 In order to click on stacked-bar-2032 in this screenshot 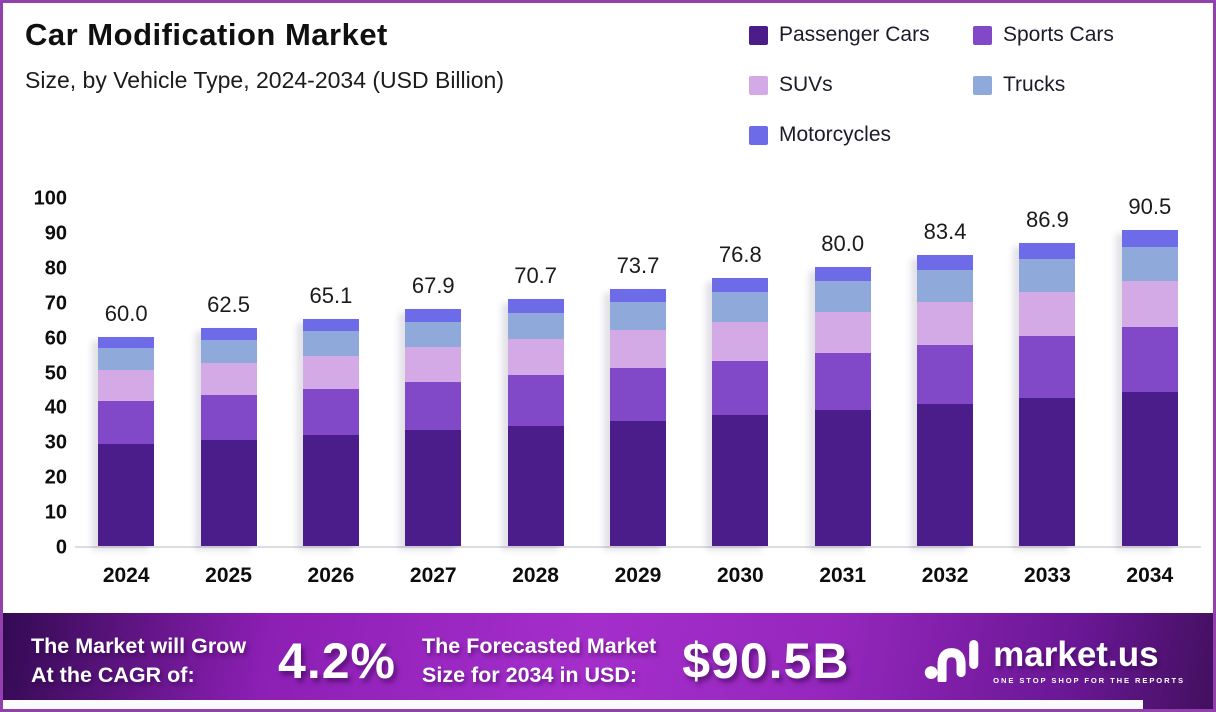, I will do `click(945, 400)`.